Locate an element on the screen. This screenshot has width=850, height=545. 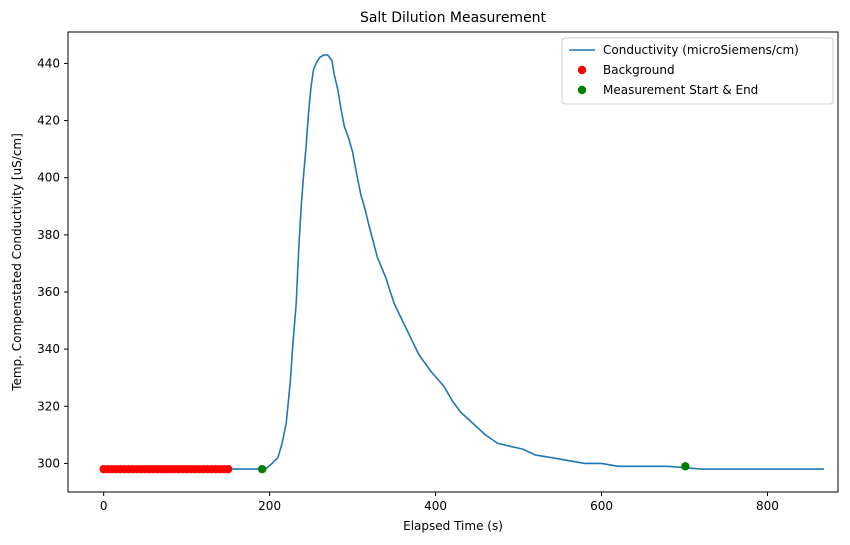
y-tick-label: 300 is located at coordinates (48, 463).